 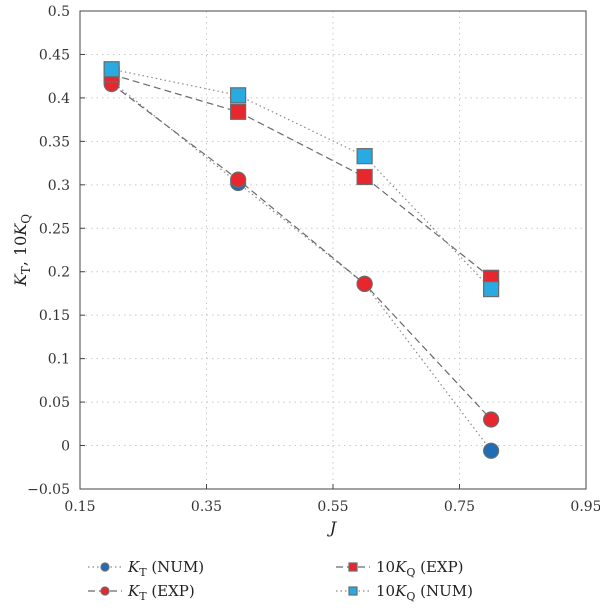 I want to click on legend-label: KT (NUM), so click(x=165, y=568).